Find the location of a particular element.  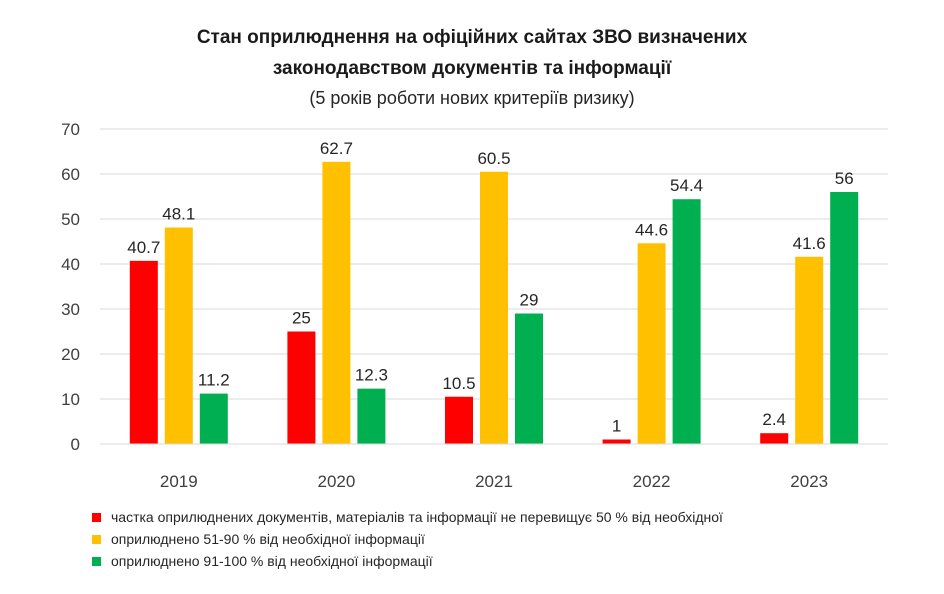

y-tick-label: 30 is located at coordinates (70, 309).